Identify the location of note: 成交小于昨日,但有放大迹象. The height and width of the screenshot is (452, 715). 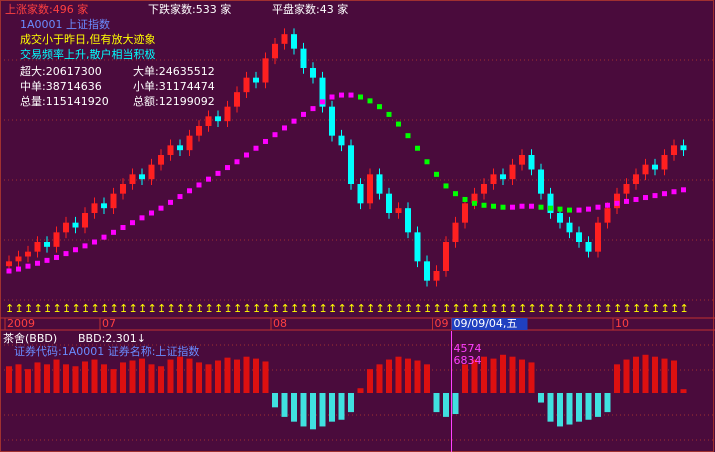
(88, 39).